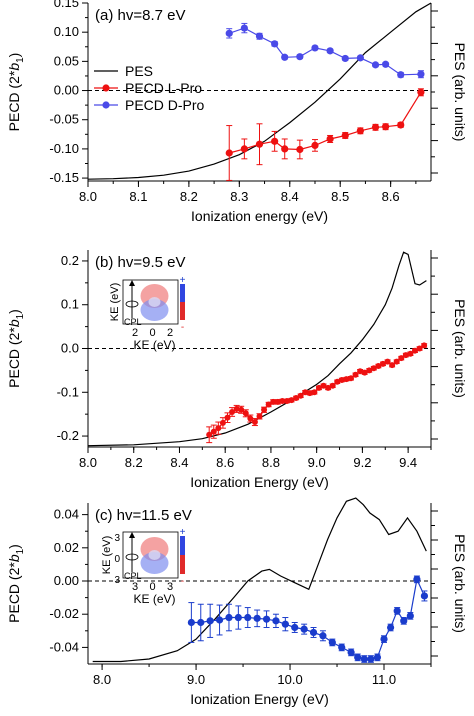 This screenshot has width=474, height=716. What do you see at coordinates (117, 559) in the screenshot?
I see `inset-y-tick-label: 0` at bounding box center [117, 559].